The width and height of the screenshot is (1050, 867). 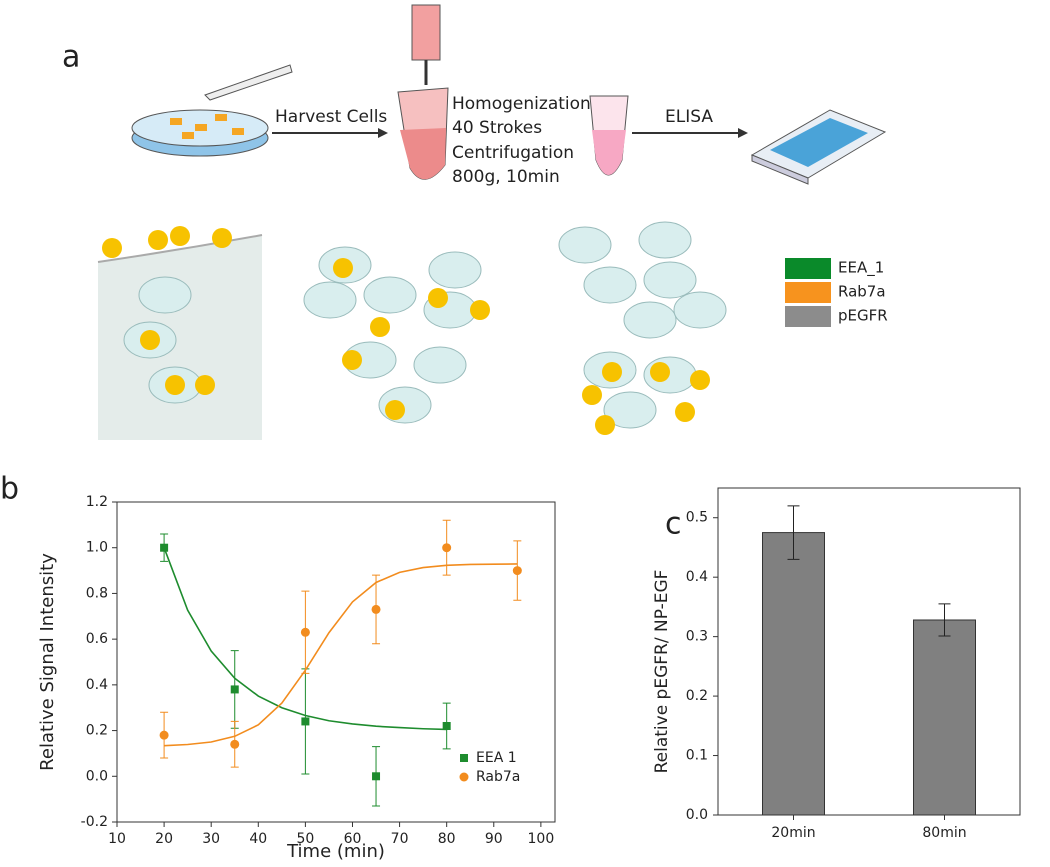 I want to click on plot-frame, so click(x=869, y=651).